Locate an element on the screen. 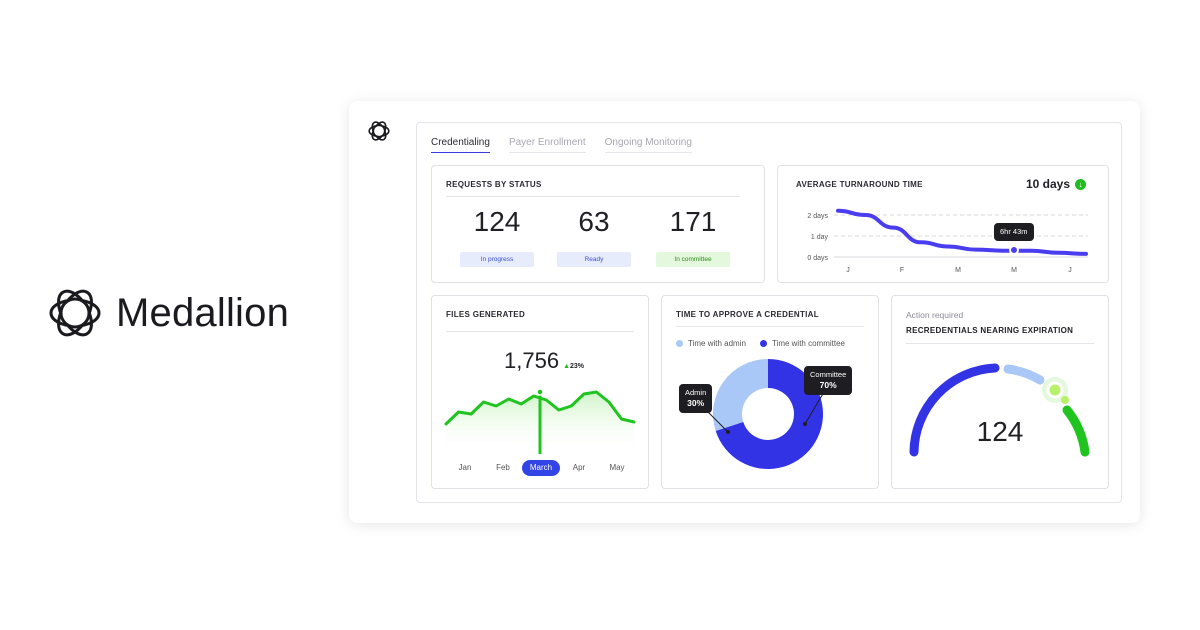  up-arrow-icon: ▲ is located at coordinates (566, 366).